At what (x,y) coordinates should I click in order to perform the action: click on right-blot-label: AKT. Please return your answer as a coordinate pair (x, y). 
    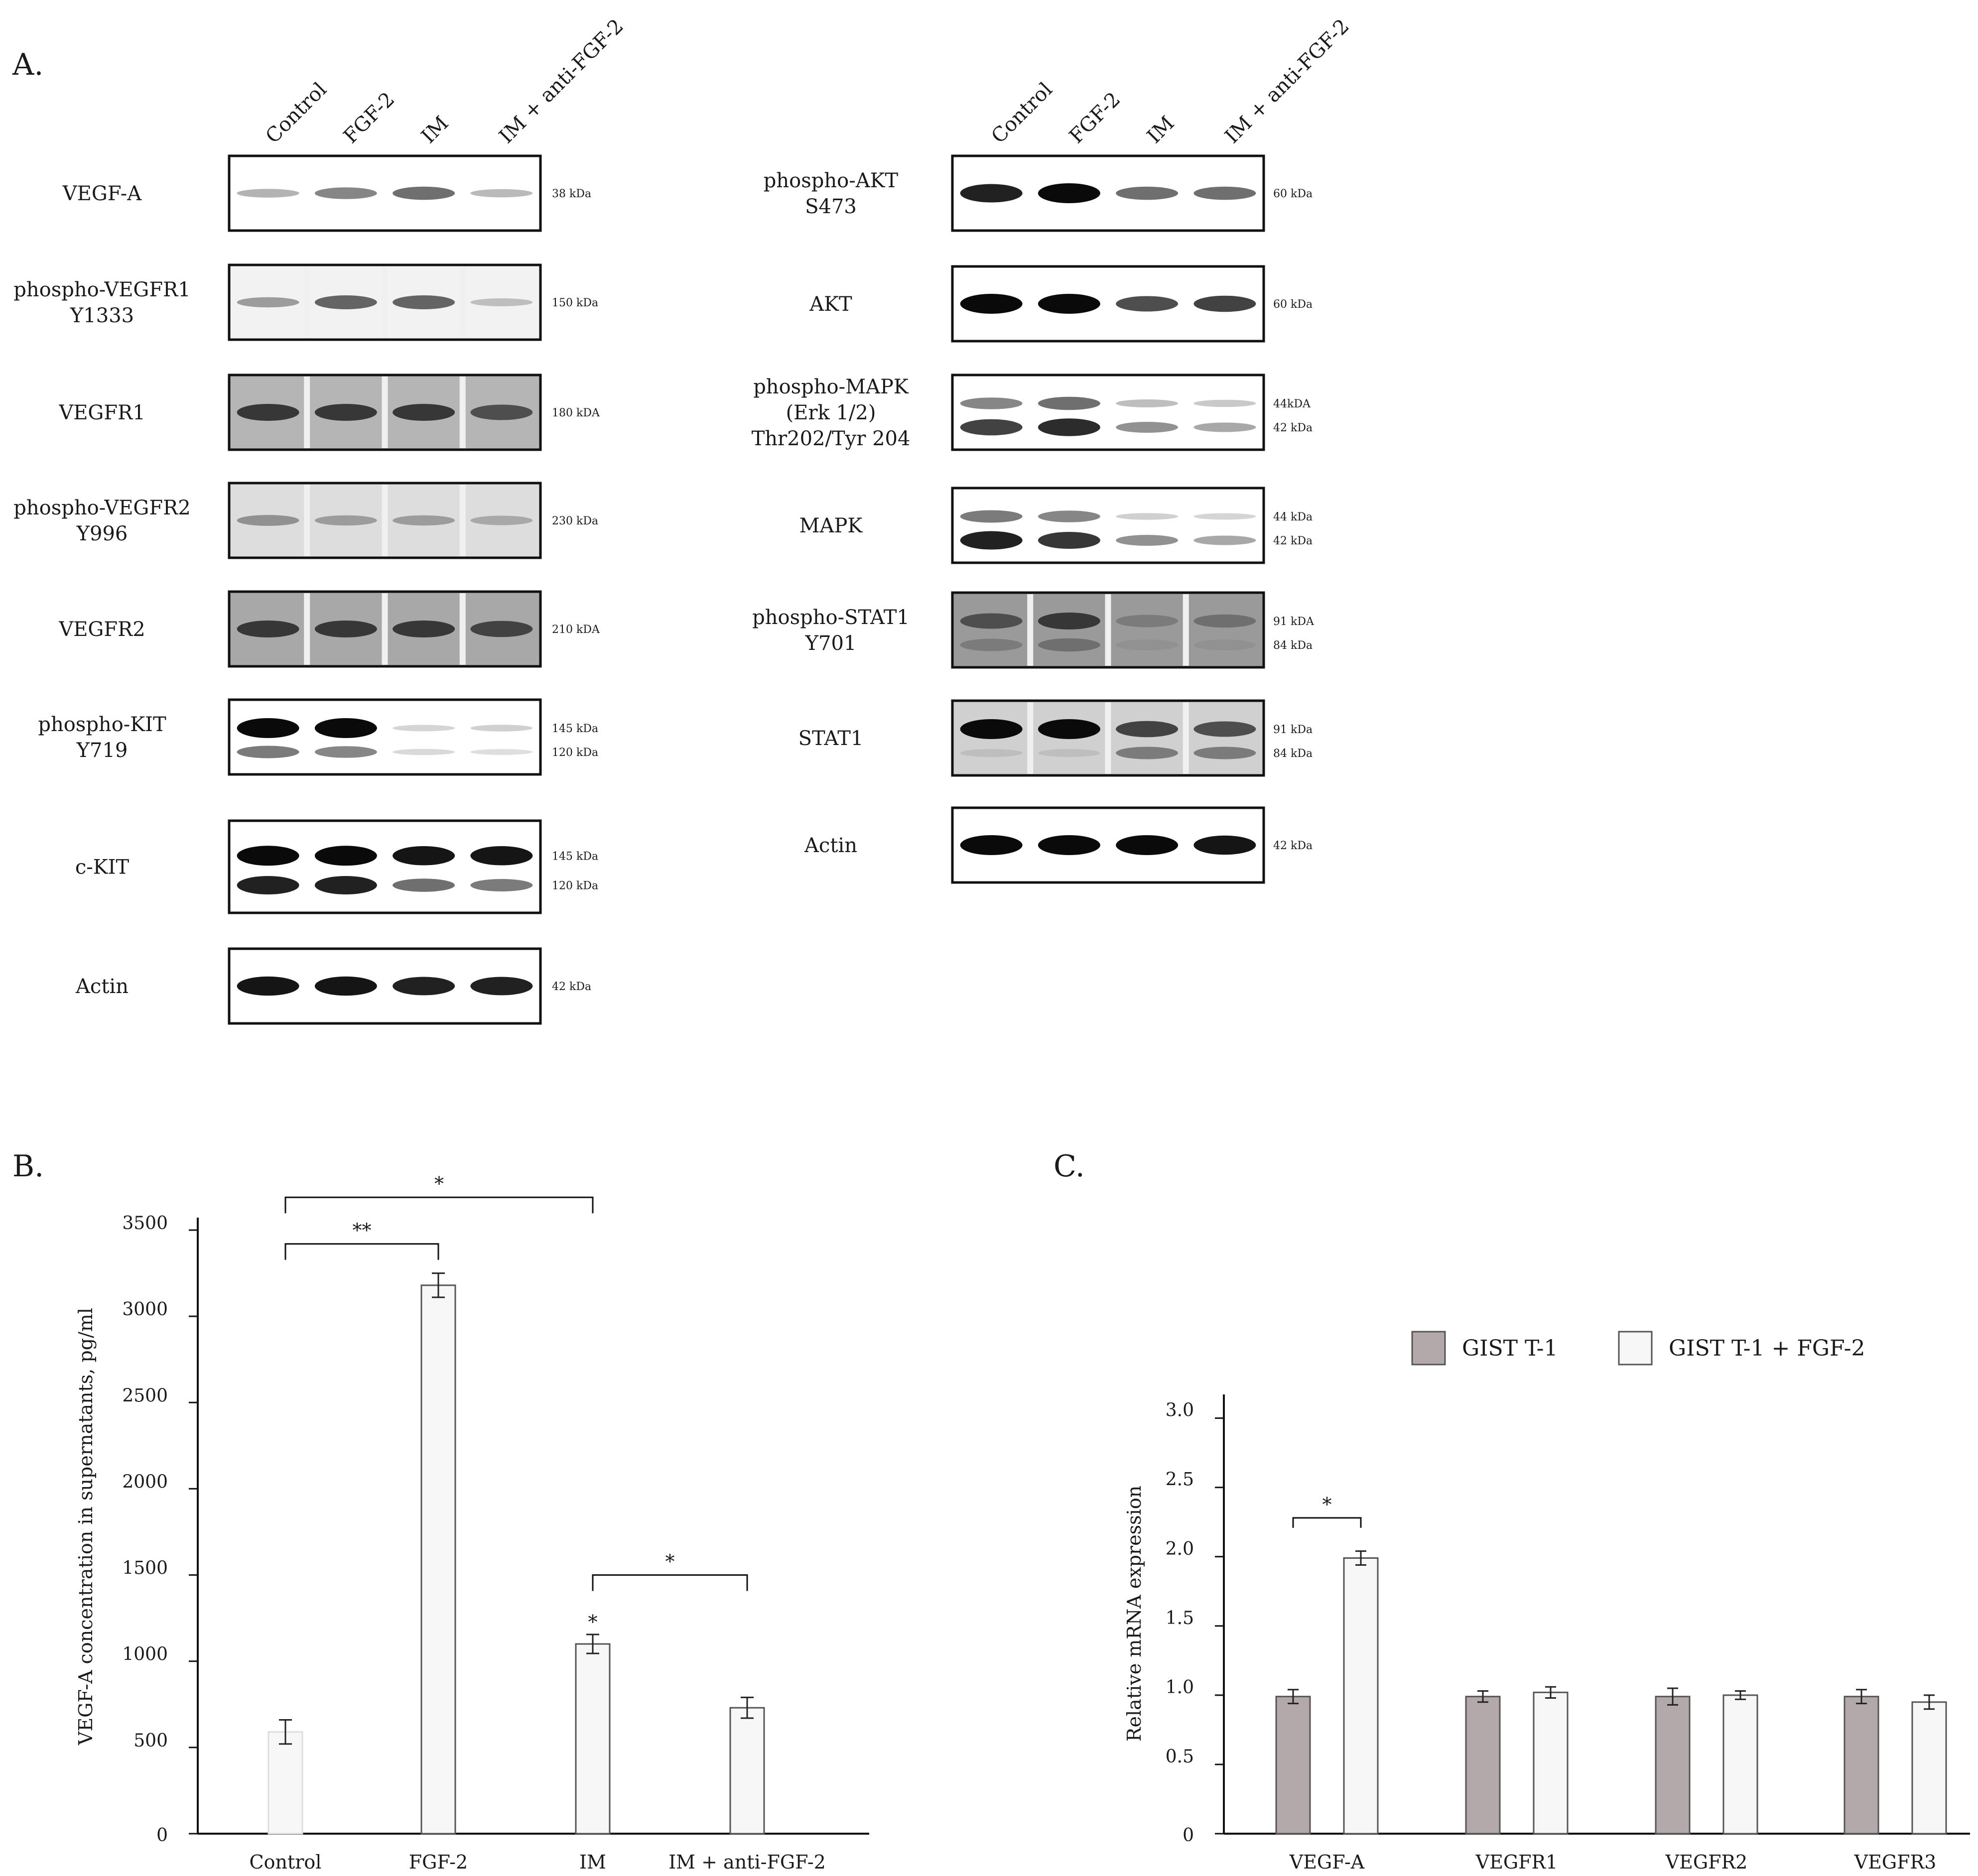
    Looking at the image, I should click on (831, 304).